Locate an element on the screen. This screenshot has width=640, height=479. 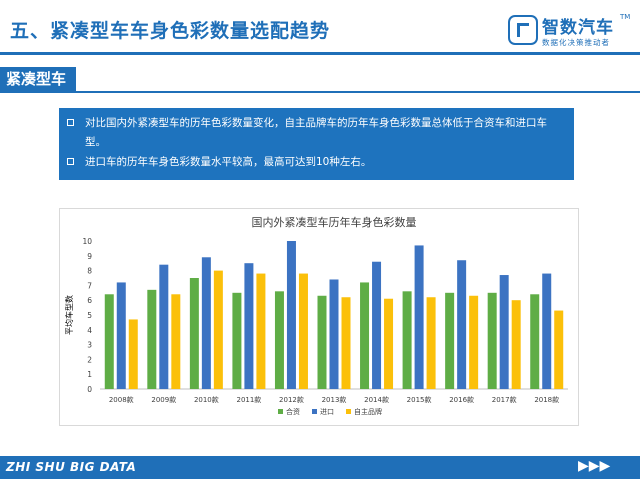
logo-icon is located at coordinates (523, 30).